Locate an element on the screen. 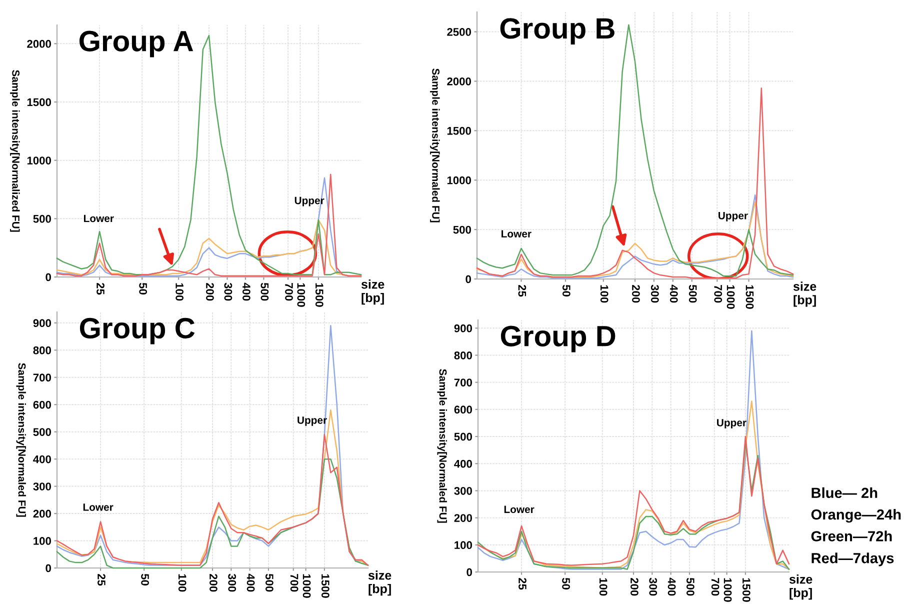  text: Blue— 2h is located at coordinates (845, 492).